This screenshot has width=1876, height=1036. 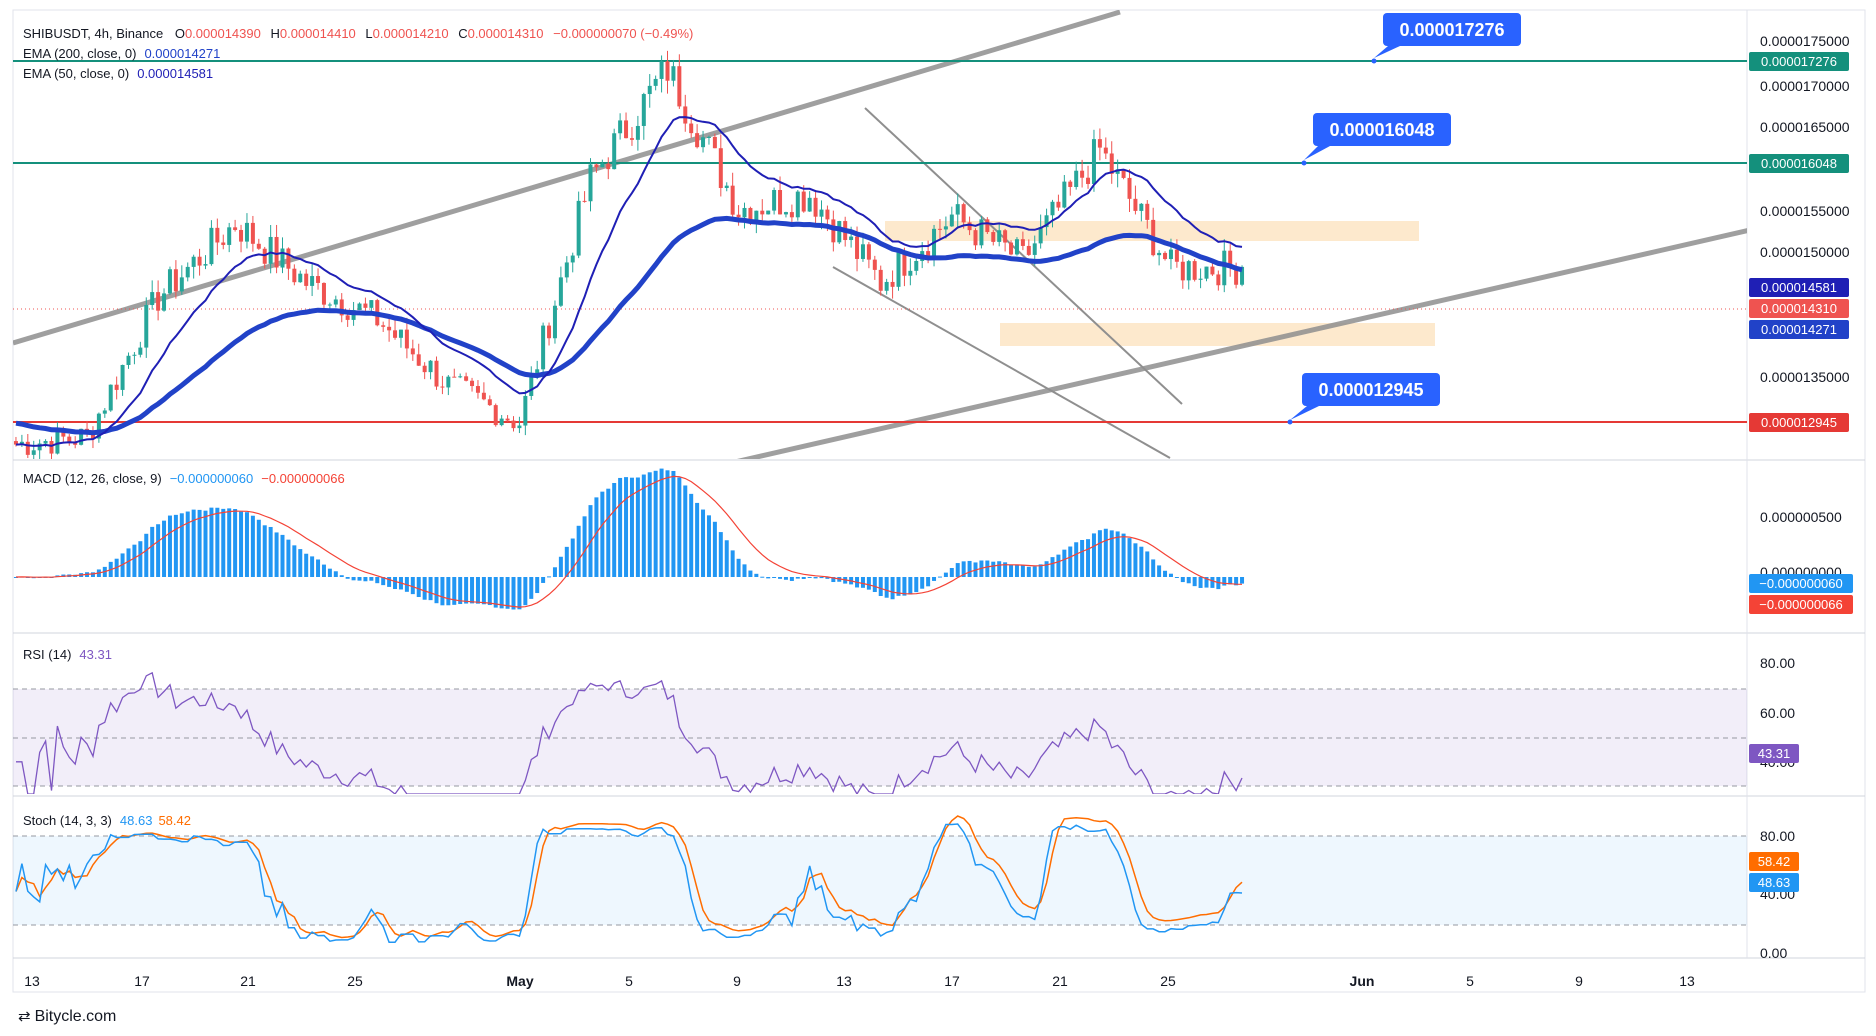 I want to click on high-value: 0.000014410, so click(x=318, y=33).